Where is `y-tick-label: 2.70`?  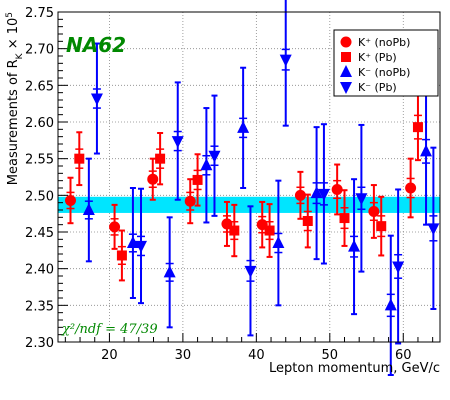
y-tick-label: 2.70 is located at coordinates (39, 50).